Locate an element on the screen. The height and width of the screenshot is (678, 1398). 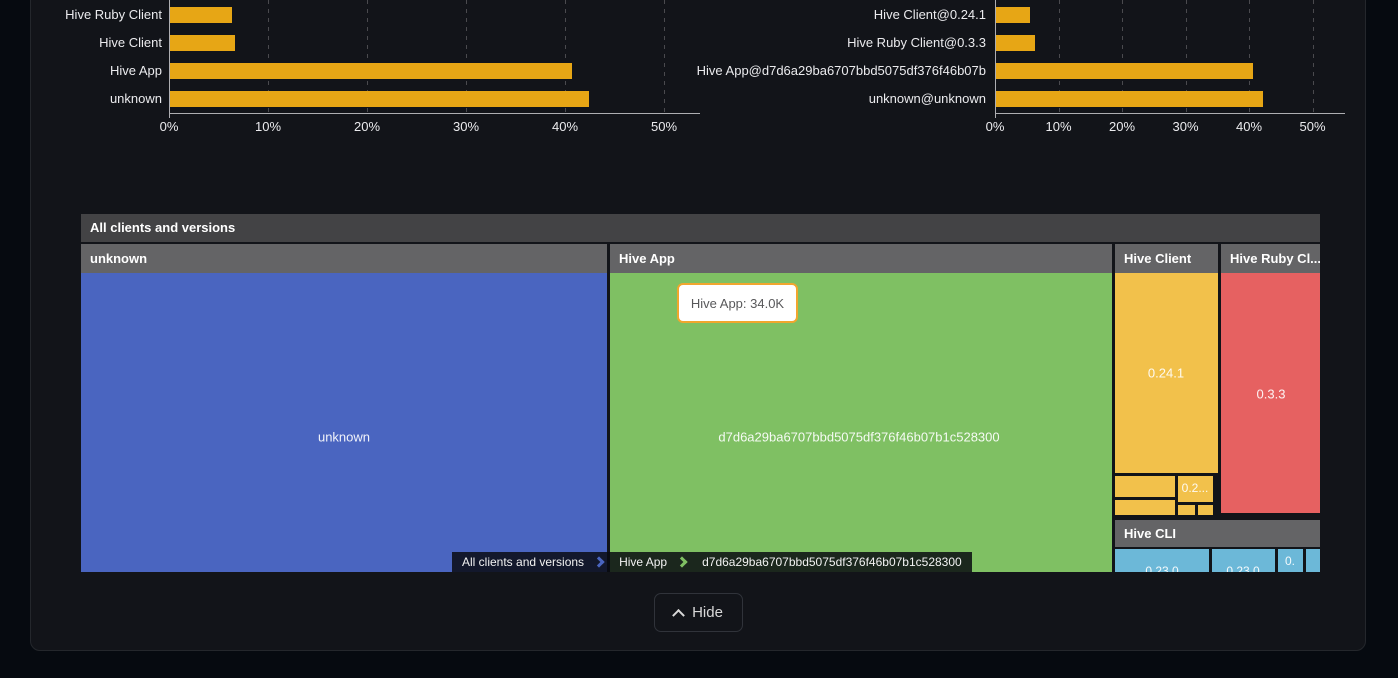
category-label: Hive App is located at coordinates (135, 70).